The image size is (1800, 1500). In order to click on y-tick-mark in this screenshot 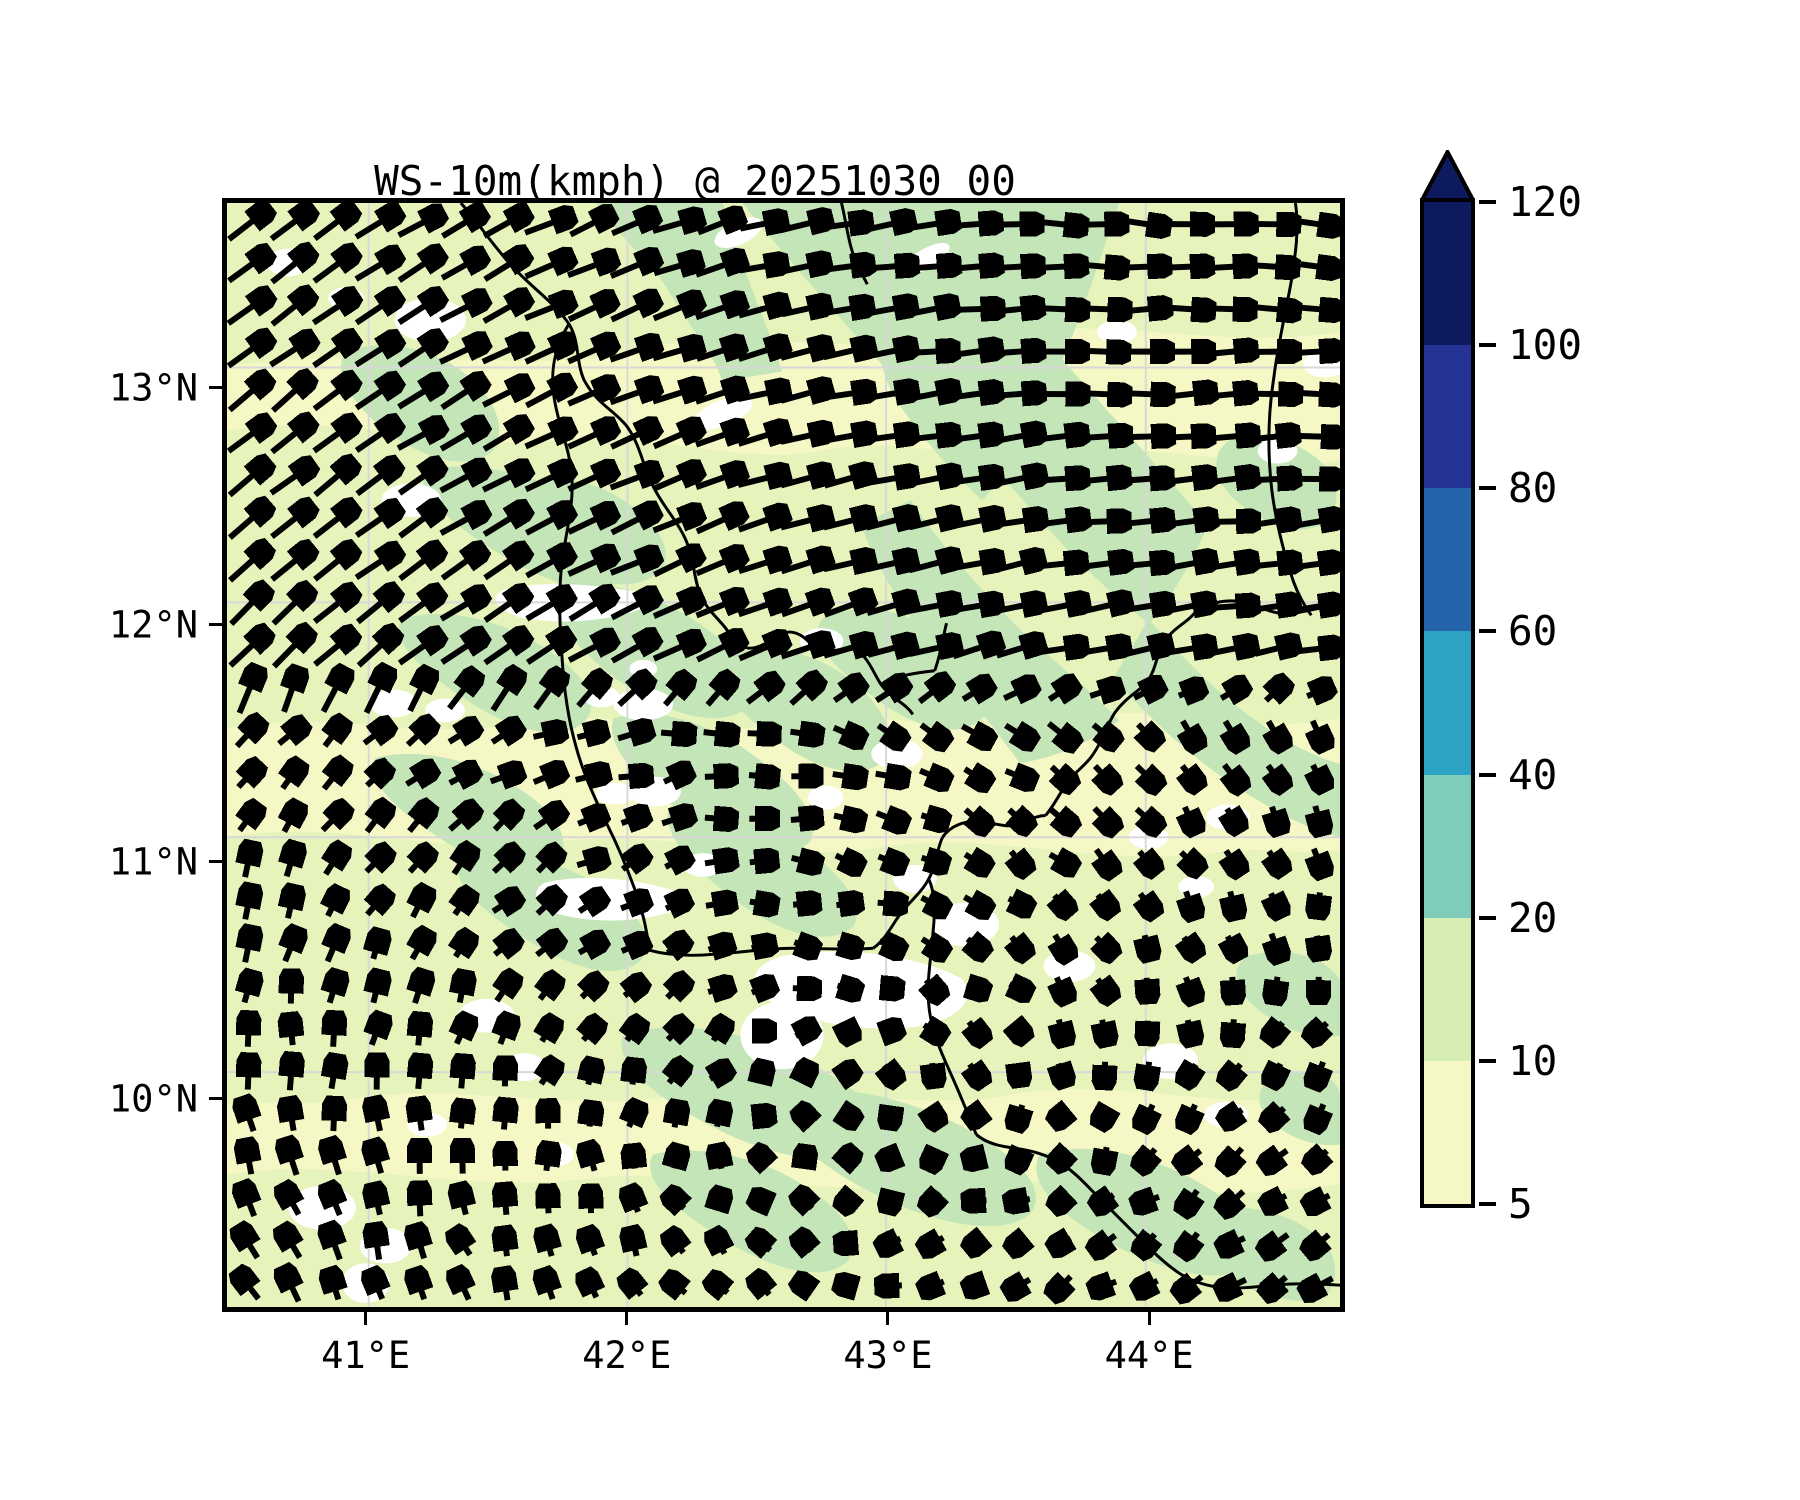, I will do `click(215, 1099)`.